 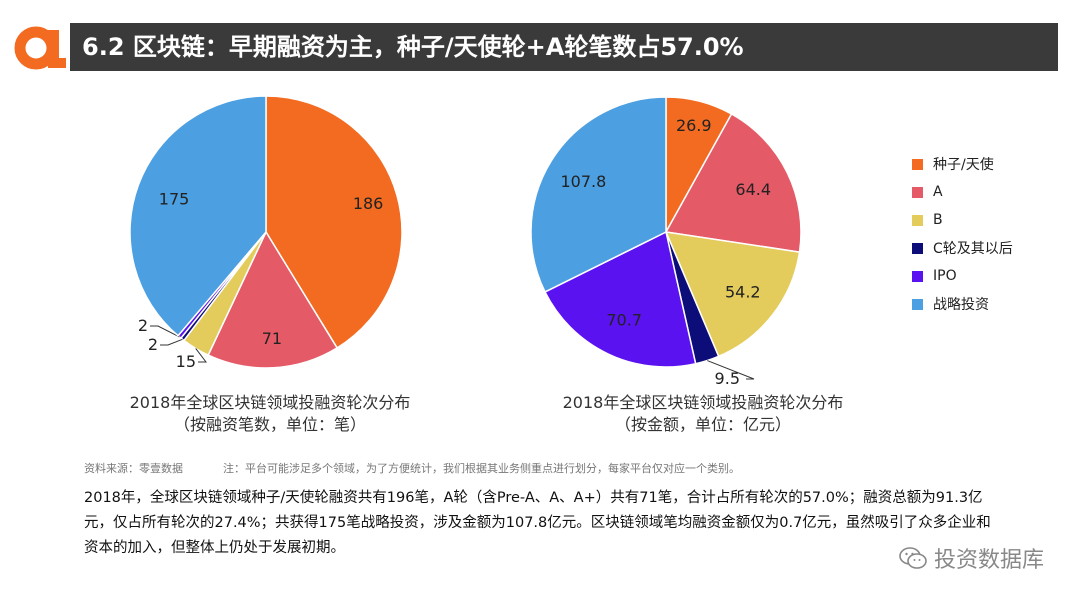 What do you see at coordinates (270, 402) in the screenshot?
I see `chart-caption-left-line1: 2018年全球区块链领域投融资轮次分布` at bounding box center [270, 402].